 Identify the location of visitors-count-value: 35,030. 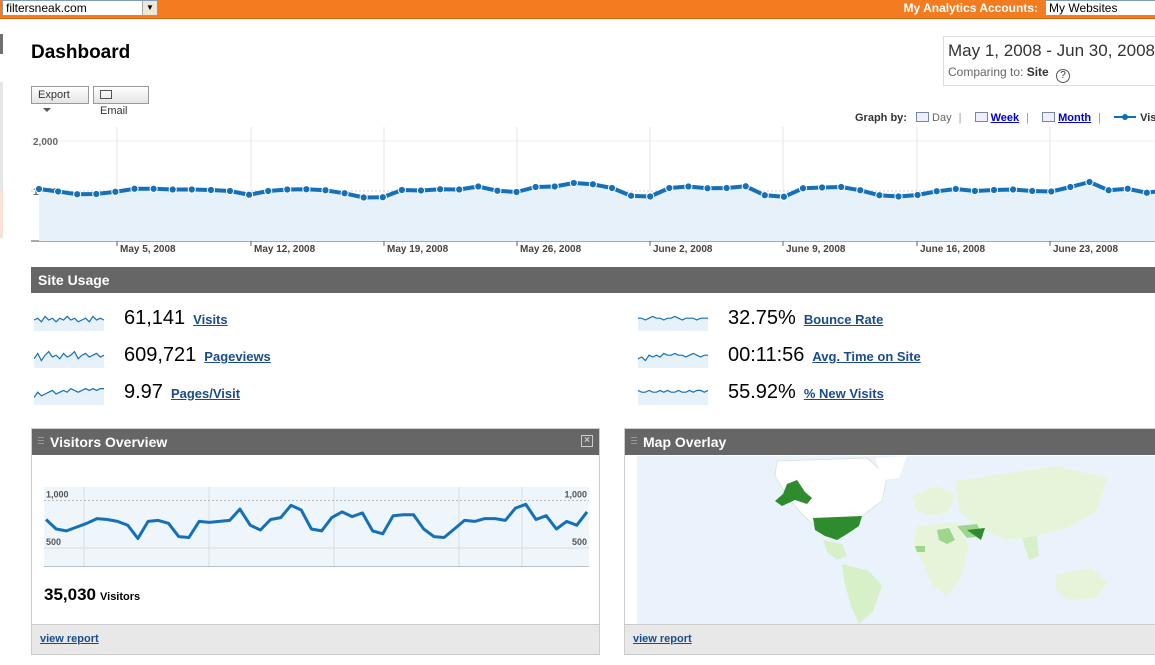
(70, 594).